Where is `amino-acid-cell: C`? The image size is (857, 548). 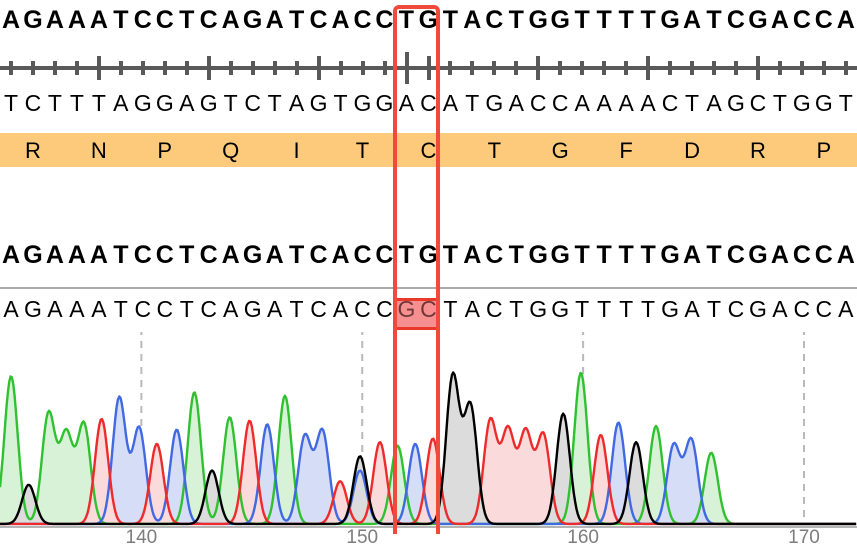
amino-acid-cell: C is located at coordinates (428, 150).